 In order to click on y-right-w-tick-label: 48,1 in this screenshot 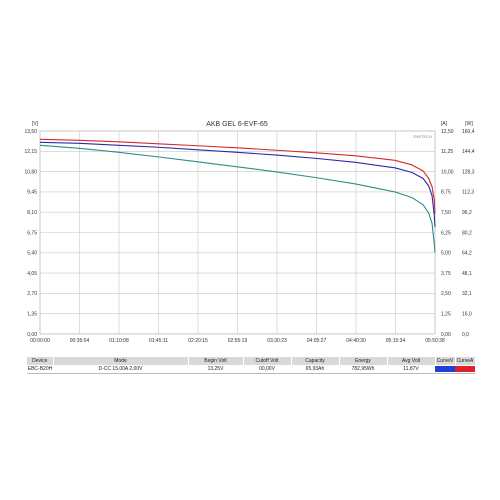, I will do `click(467, 274)`.